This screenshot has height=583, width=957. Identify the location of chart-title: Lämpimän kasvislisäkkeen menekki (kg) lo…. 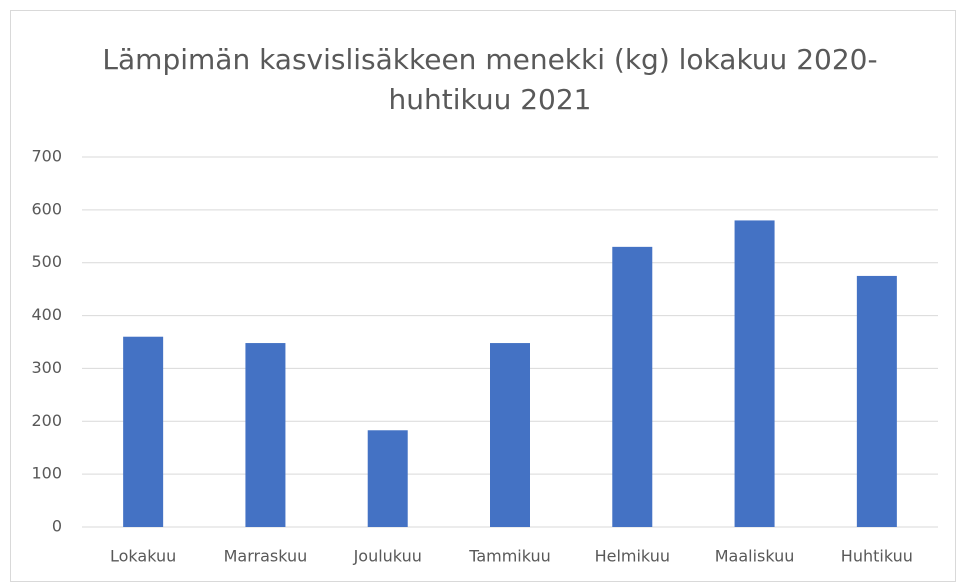
(490, 79).